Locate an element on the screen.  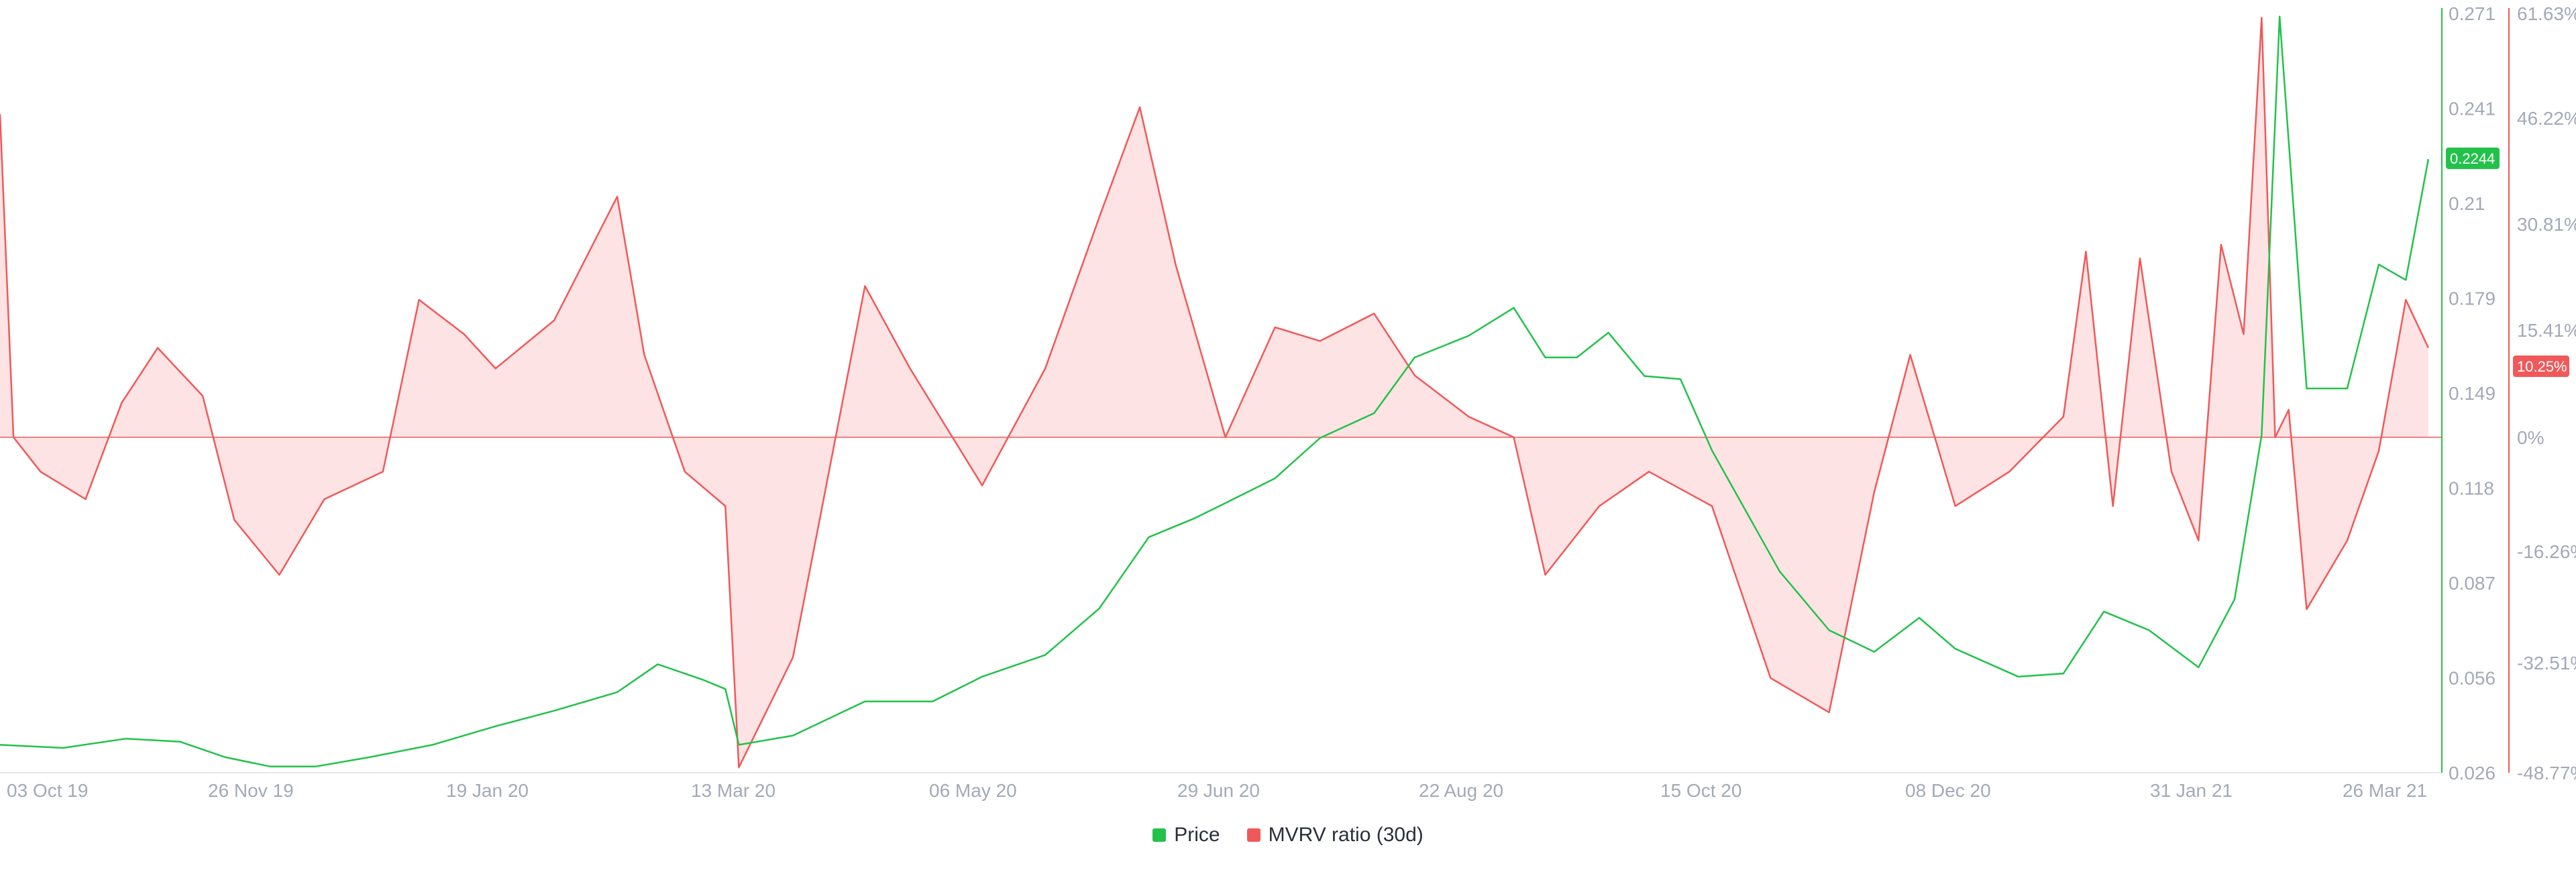
legend-item-price: Price is located at coordinates (1186, 836).